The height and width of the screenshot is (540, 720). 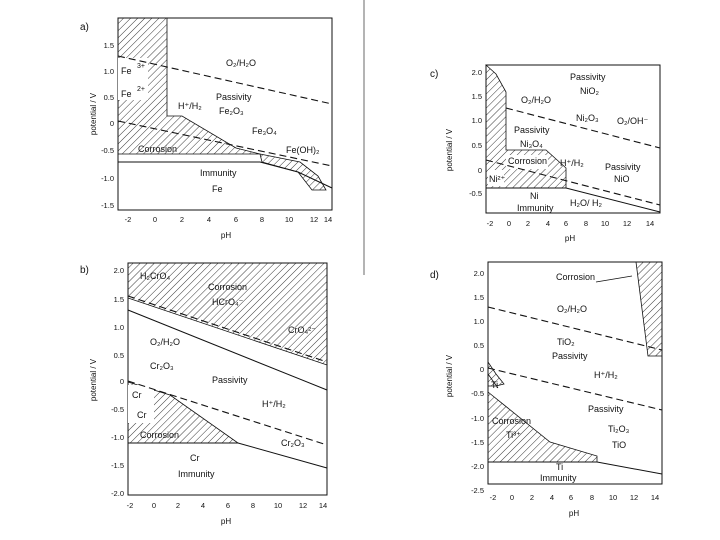 I want to click on ytick: 2.0, so click(x=479, y=273).